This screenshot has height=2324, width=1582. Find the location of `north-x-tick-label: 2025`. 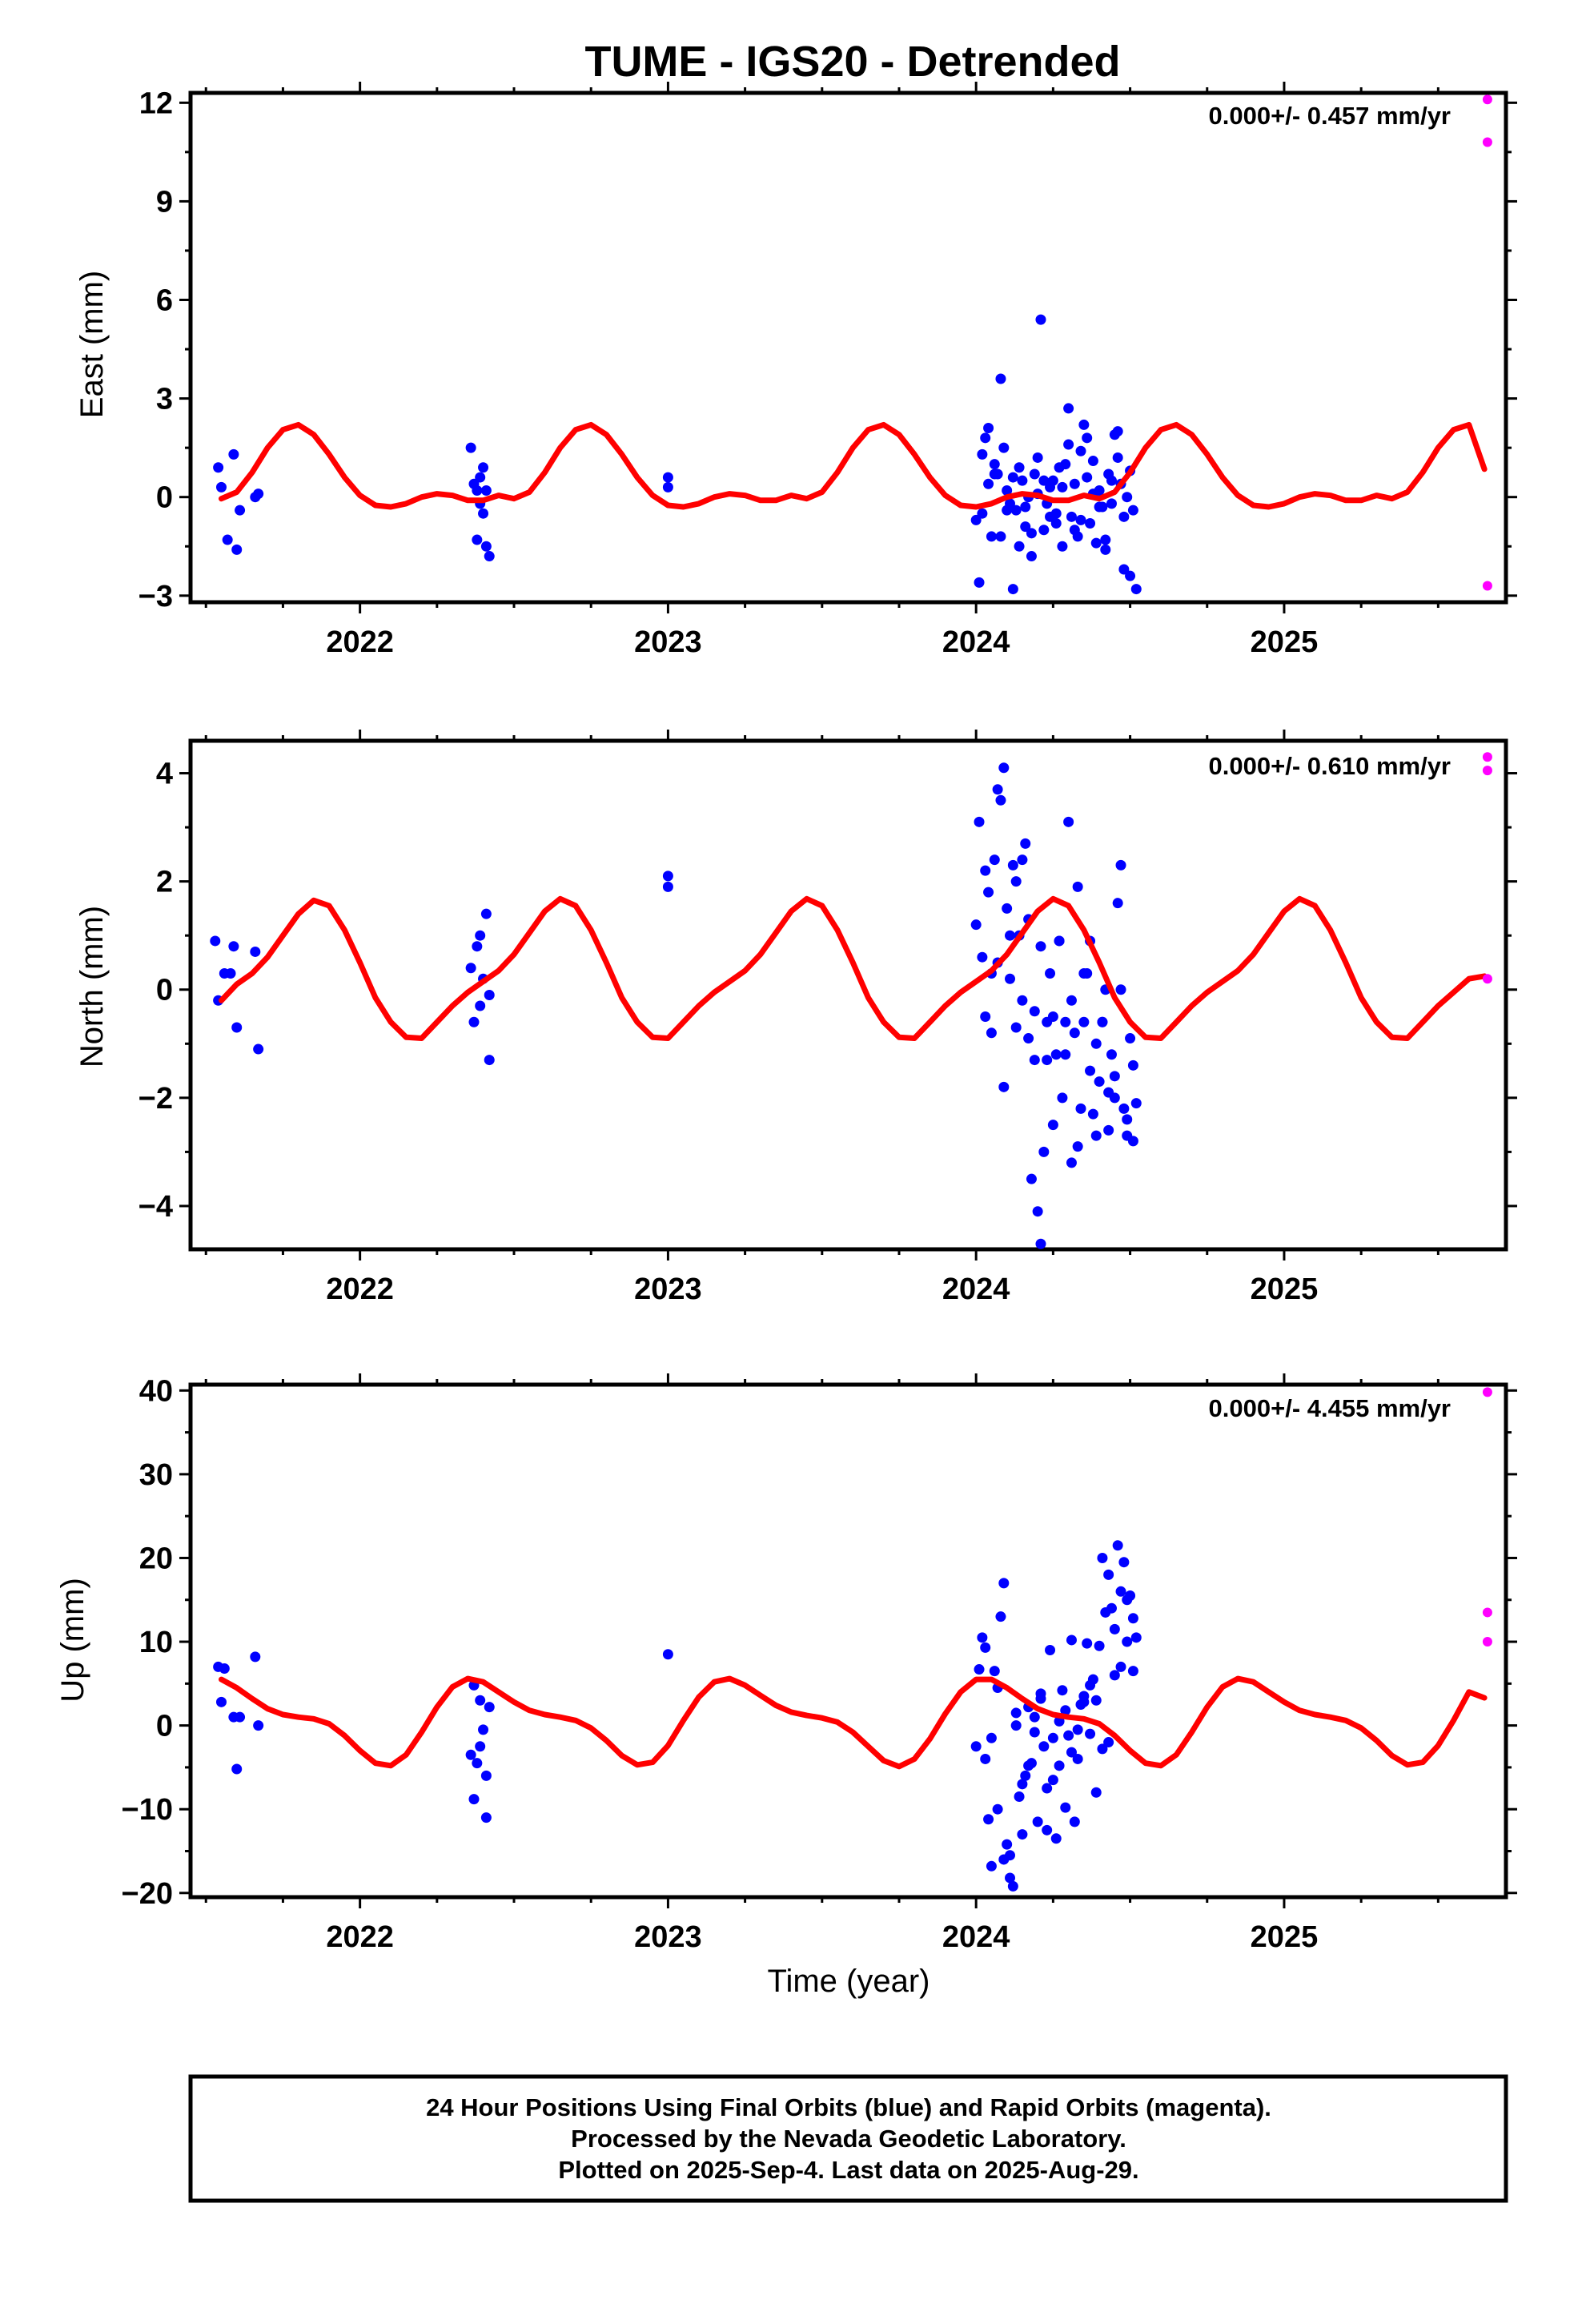

north-x-tick-label: 2025 is located at coordinates (1285, 1289).